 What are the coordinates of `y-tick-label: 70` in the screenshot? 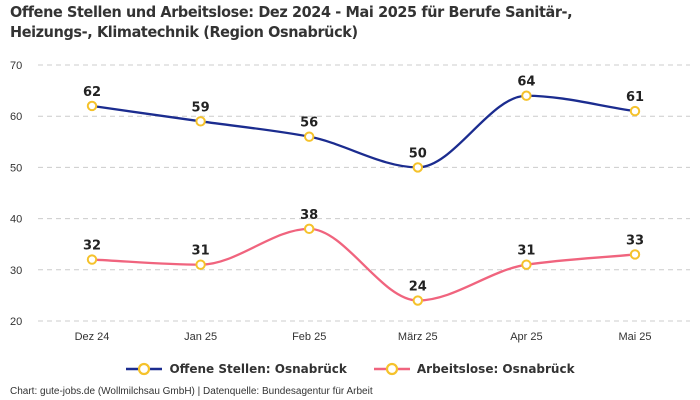 It's located at (16, 66).